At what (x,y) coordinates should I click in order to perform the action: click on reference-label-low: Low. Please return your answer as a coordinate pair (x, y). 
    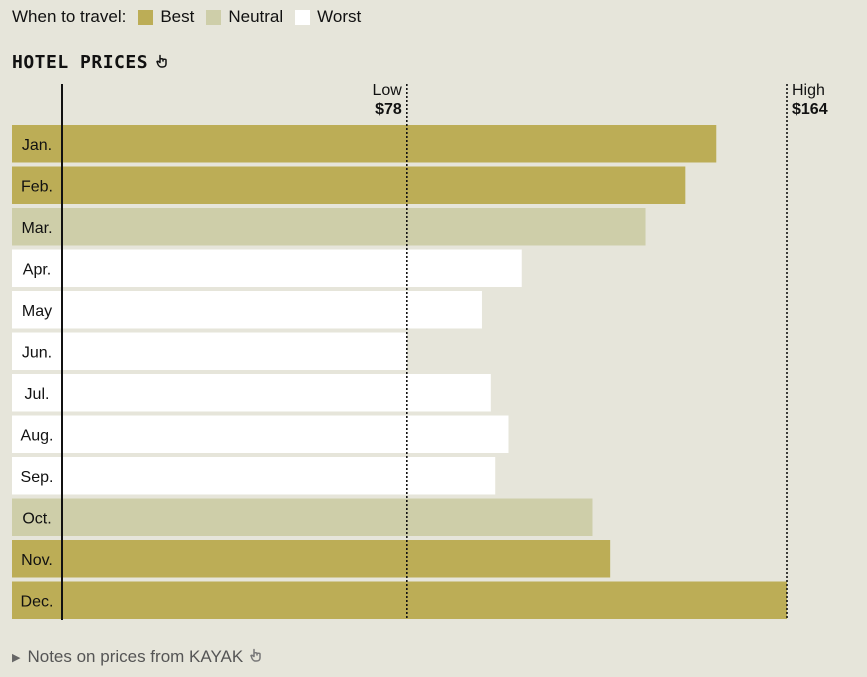
    Looking at the image, I should click on (387, 90).